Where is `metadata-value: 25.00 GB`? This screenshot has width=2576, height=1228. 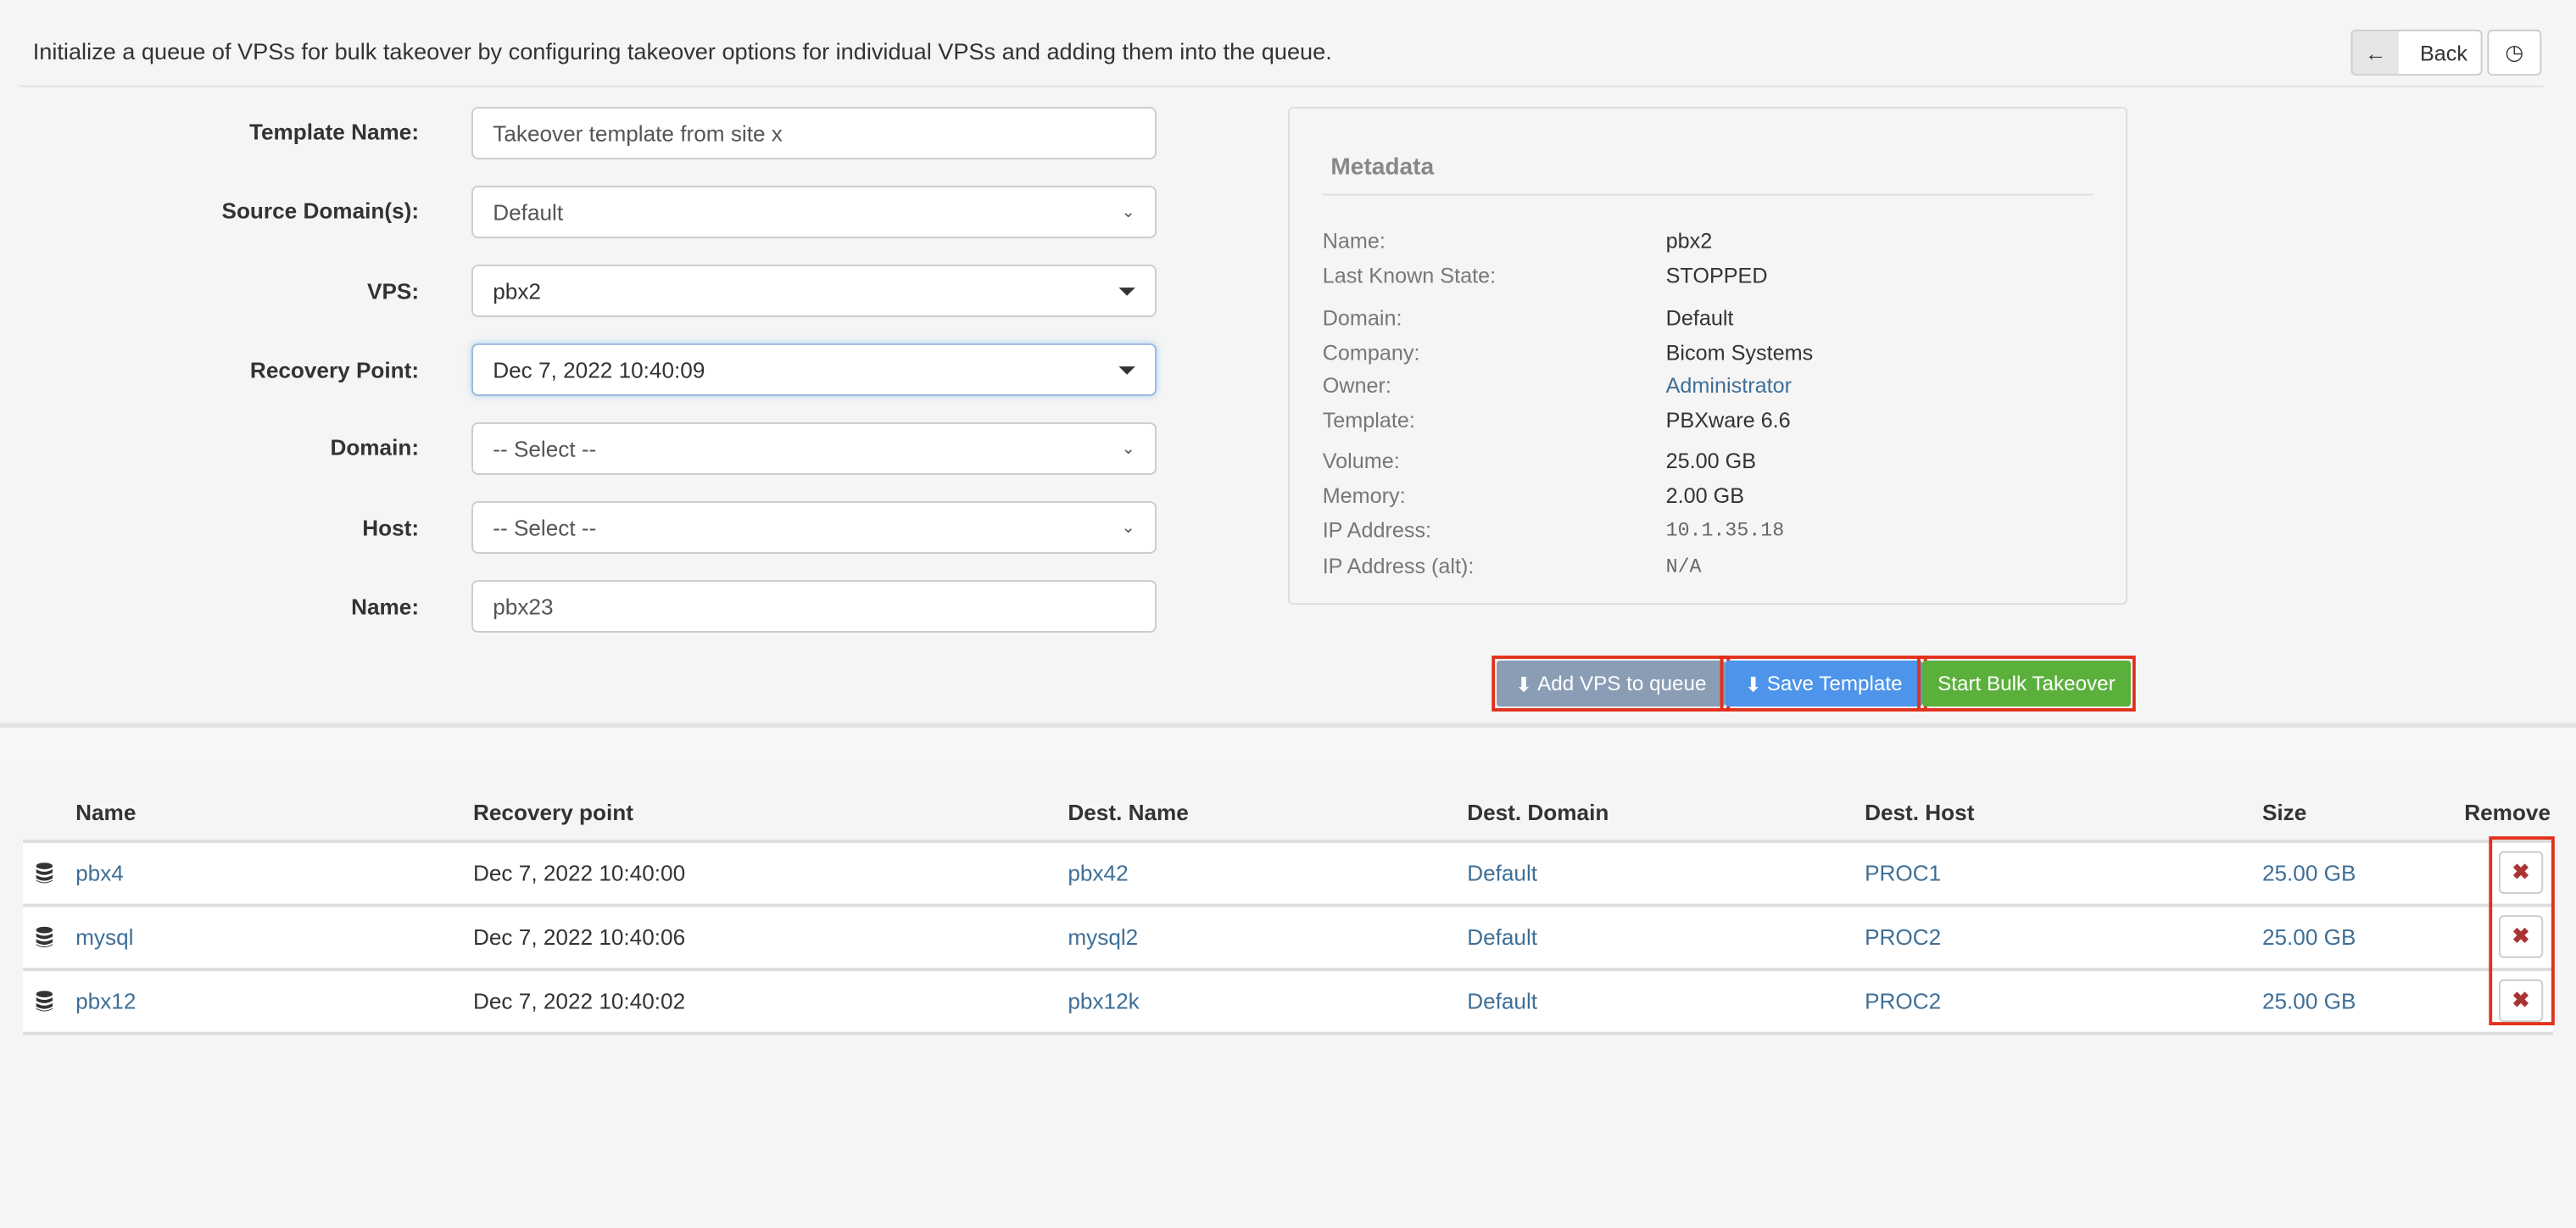
metadata-value: 25.00 GB is located at coordinates (1711, 460).